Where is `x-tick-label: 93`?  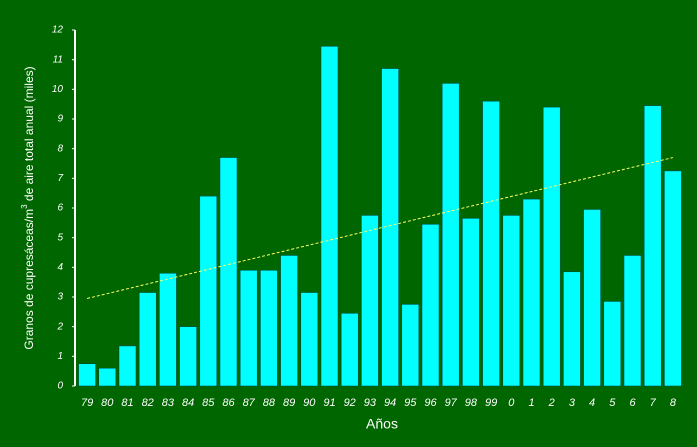
x-tick-label: 93 is located at coordinates (370, 403).